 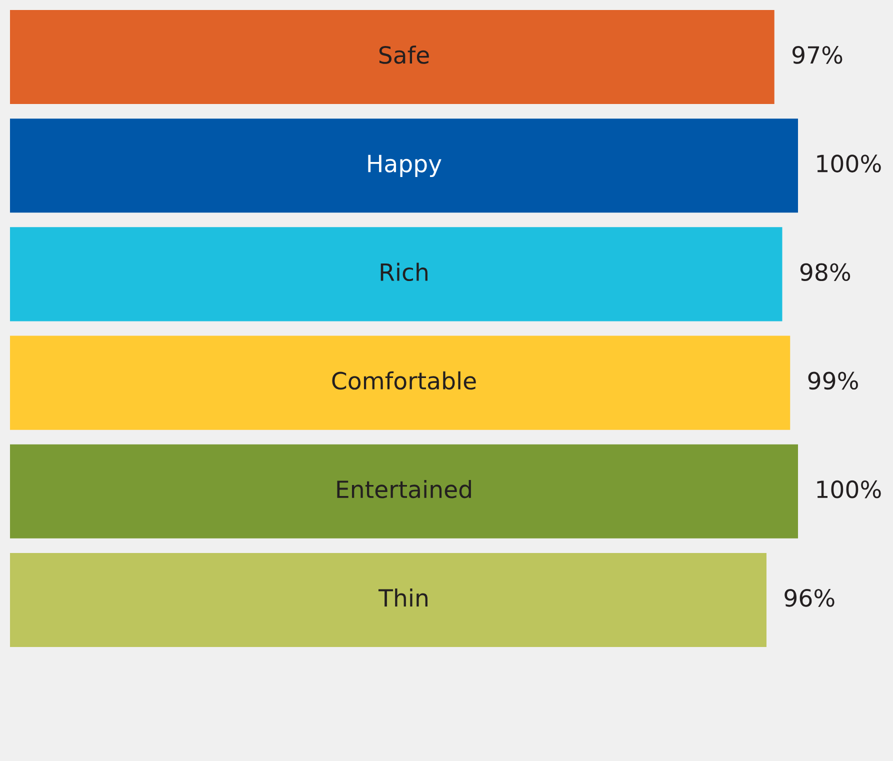 What do you see at coordinates (403, 597) in the screenshot?
I see `y-tick-label: Thin` at bounding box center [403, 597].